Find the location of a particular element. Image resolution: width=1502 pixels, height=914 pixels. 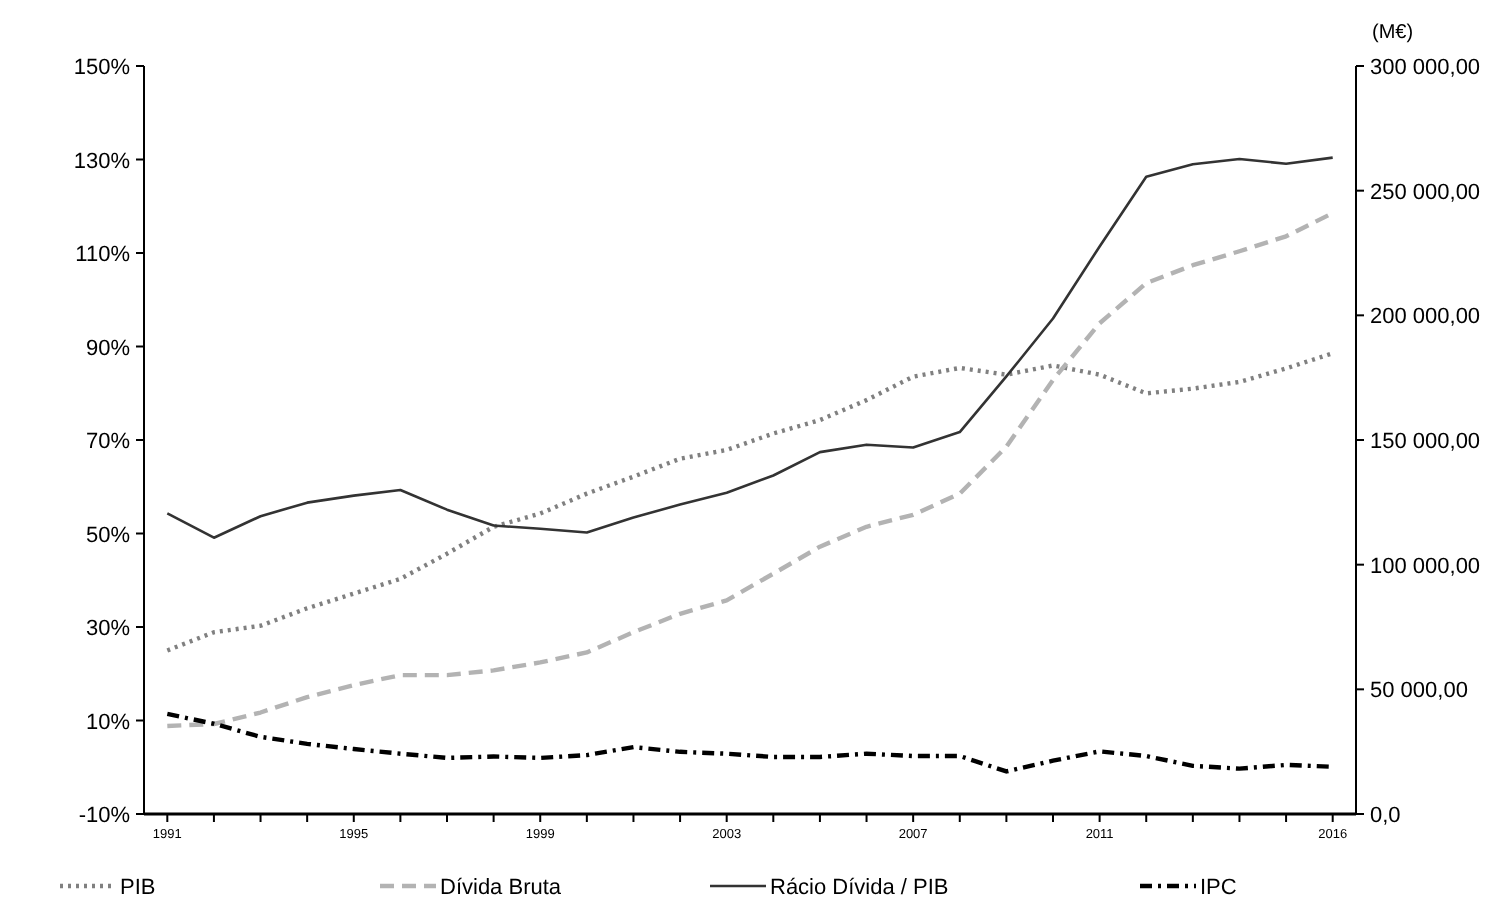

legend-label: Rácio Dívida / PIB is located at coordinates (859, 888).